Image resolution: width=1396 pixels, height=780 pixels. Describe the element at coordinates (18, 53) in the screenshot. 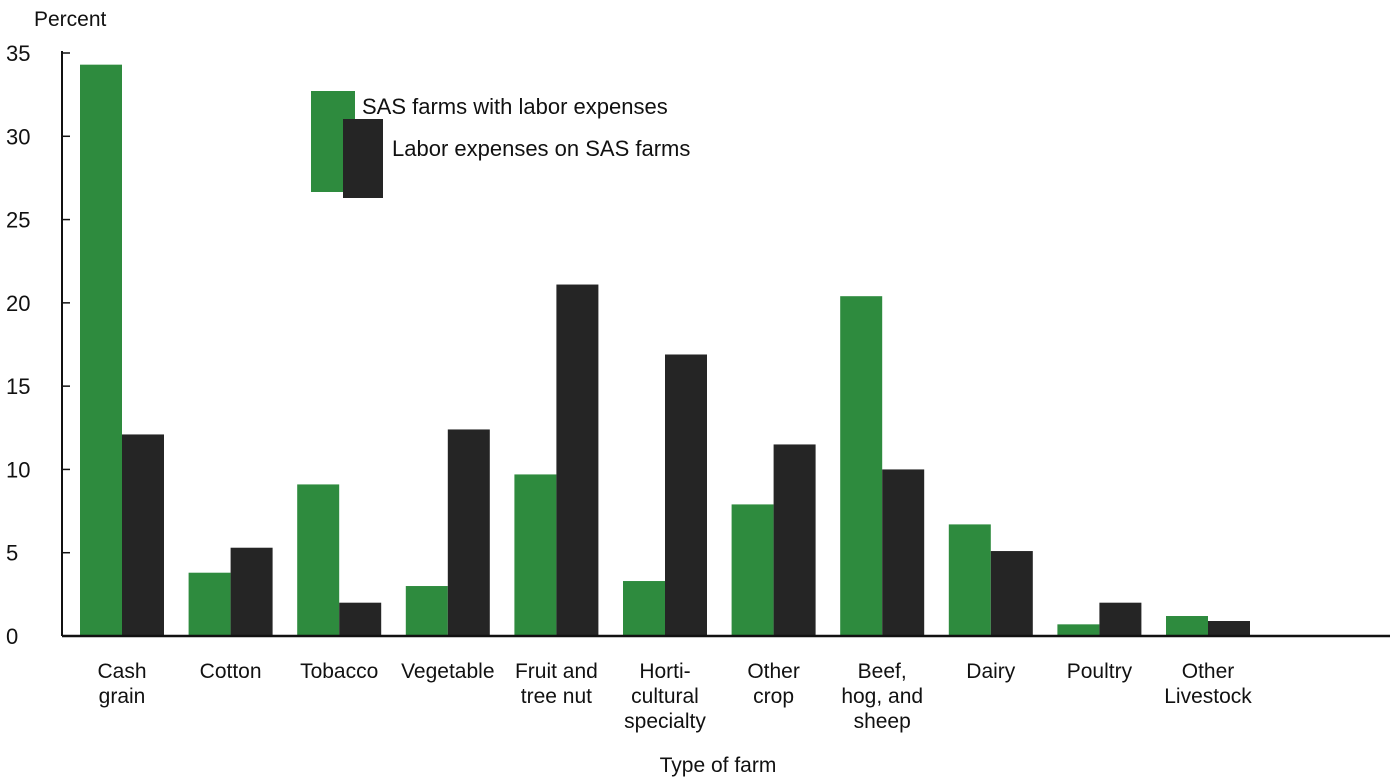

I see `y-tick-label: 35` at that location.